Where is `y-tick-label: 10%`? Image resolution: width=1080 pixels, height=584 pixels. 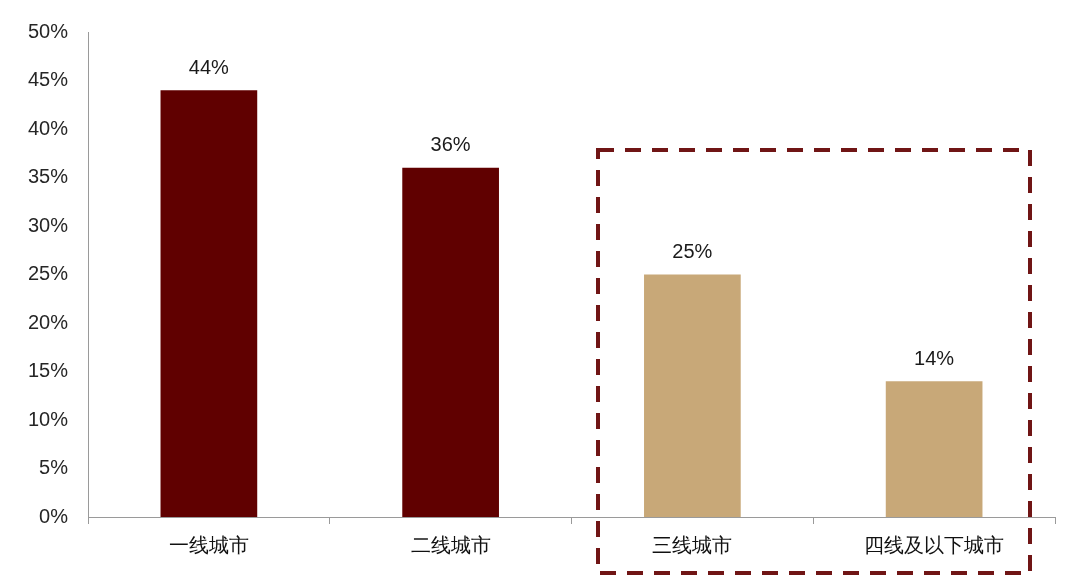 y-tick-label: 10% is located at coordinates (48, 418).